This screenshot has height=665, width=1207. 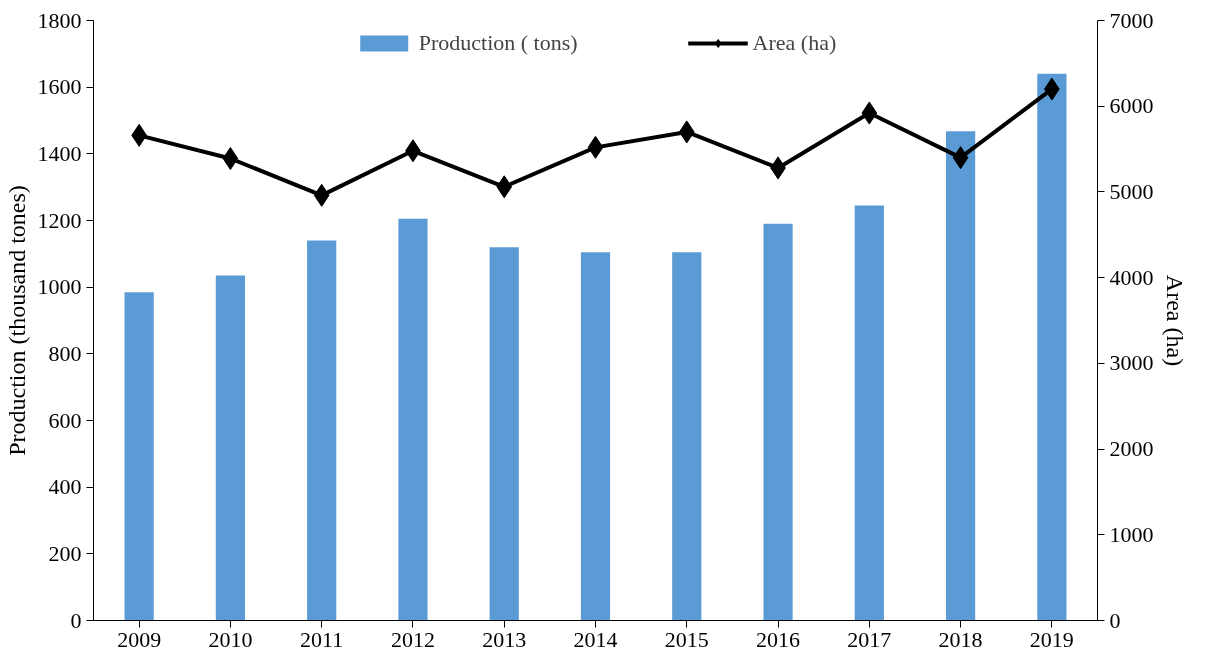 I want to click on y-tick-label: 1600, so click(x=59, y=87).